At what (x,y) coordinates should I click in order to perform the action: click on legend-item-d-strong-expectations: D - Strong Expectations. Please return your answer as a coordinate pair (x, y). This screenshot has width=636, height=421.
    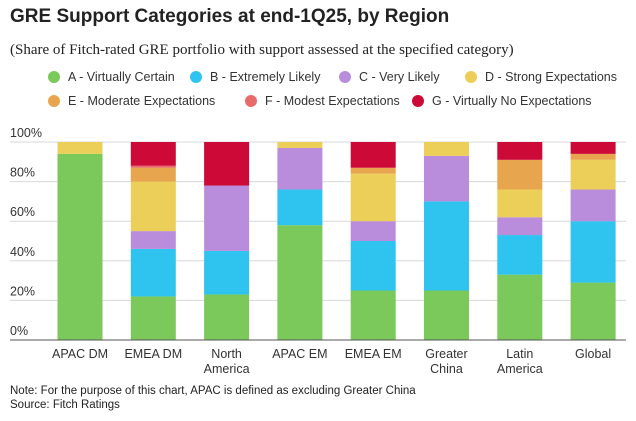
    Looking at the image, I should click on (541, 77).